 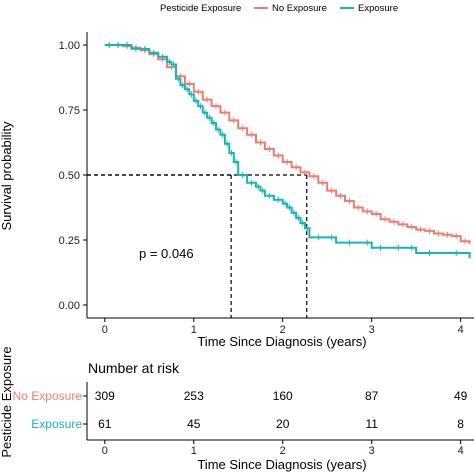 What do you see at coordinates (48, 396) in the screenshot?
I see `risk-row-label-no-exposure: No Exposure` at bounding box center [48, 396].